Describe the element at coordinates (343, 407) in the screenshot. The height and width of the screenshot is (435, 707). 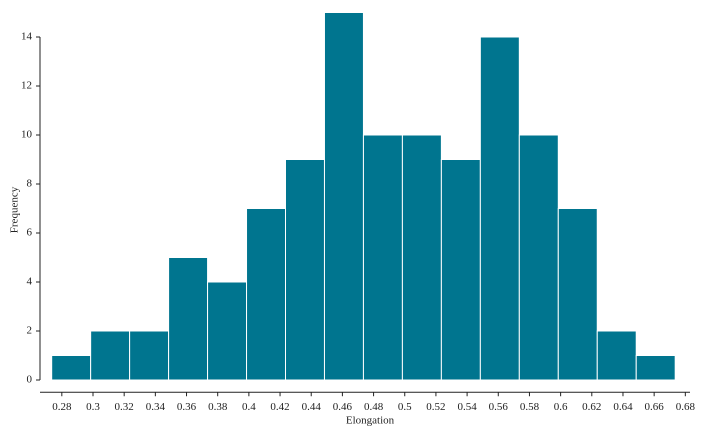
I see `x-tick-label: 0.46` at that location.